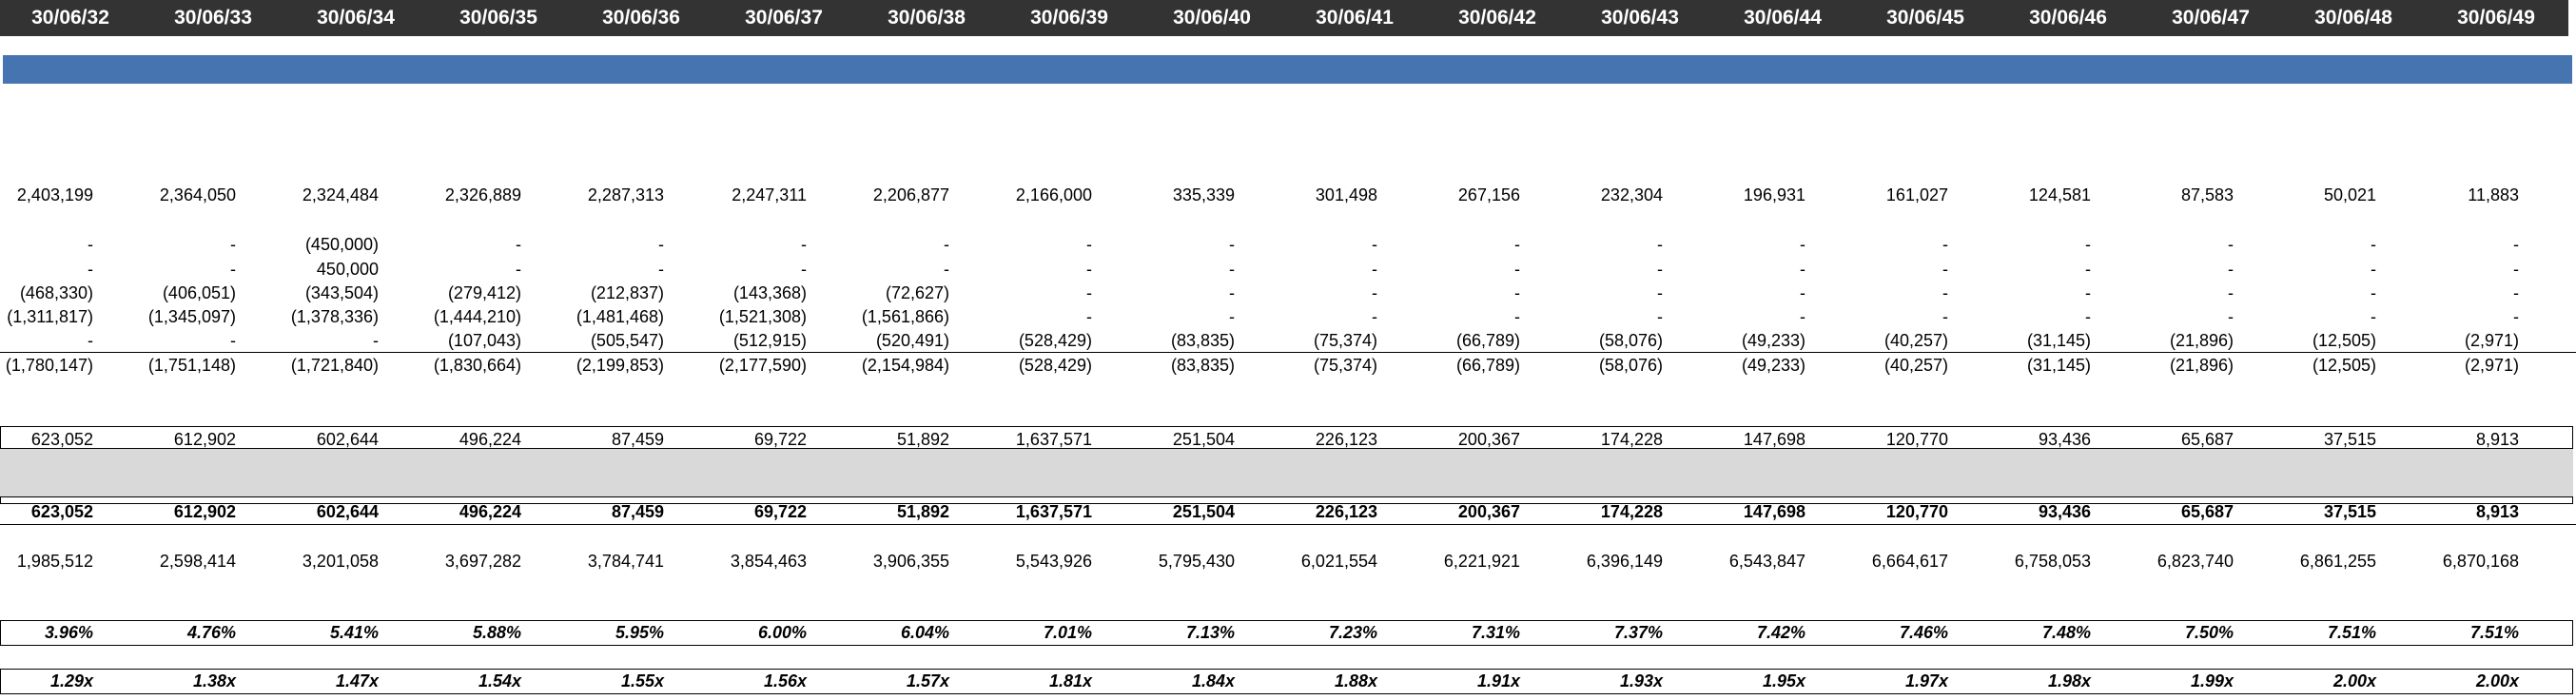 This screenshot has width=2576, height=700. What do you see at coordinates (2195, 561) in the screenshot?
I see `cell-cumulative: 6,823,740` at bounding box center [2195, 561].